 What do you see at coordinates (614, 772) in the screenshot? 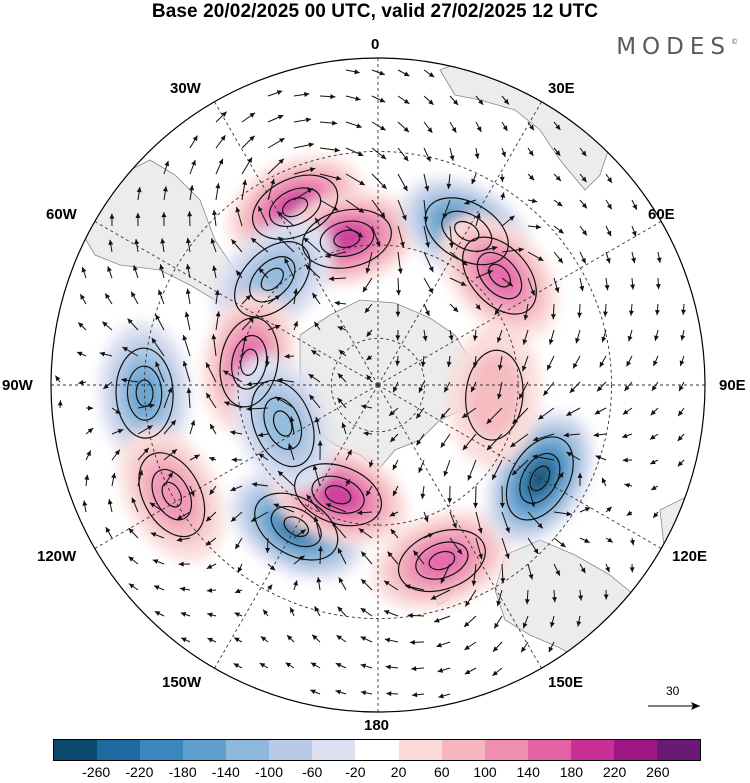
I see `colorbar-tick-label: 220` at bounding box center [614, 772].